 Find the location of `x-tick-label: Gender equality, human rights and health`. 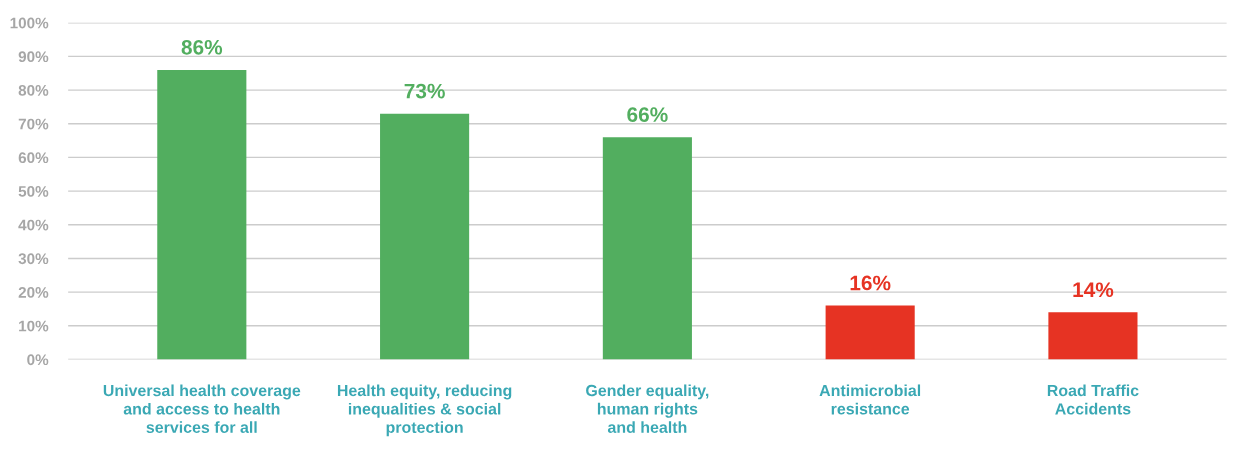

x-tick-label: Gender equality, human rights and health is located at coordinates (647, 408).